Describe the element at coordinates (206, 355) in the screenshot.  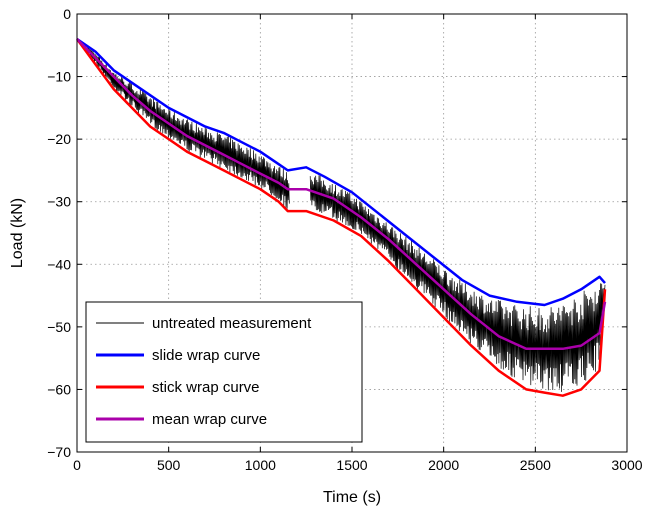
I see `legend-entry-label: slide wrap curve` at that location.